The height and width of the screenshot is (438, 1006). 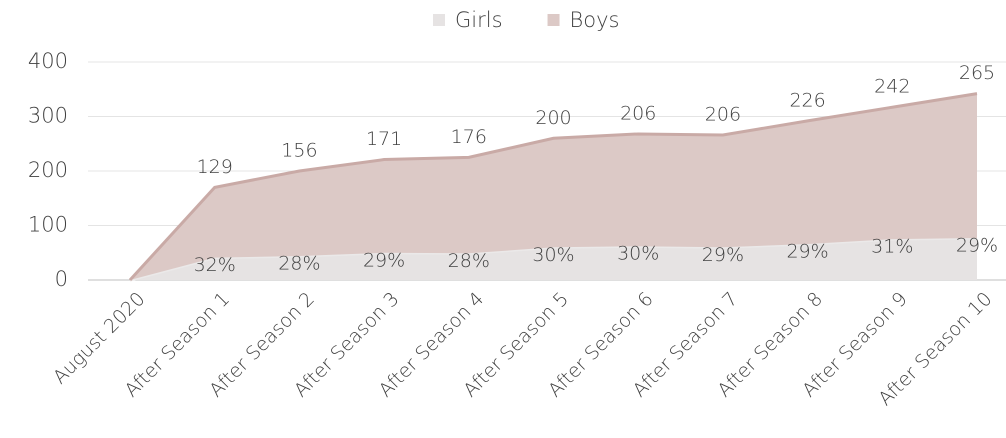 I want to click on y-tick-label: 400, so click(x=48, y=61).